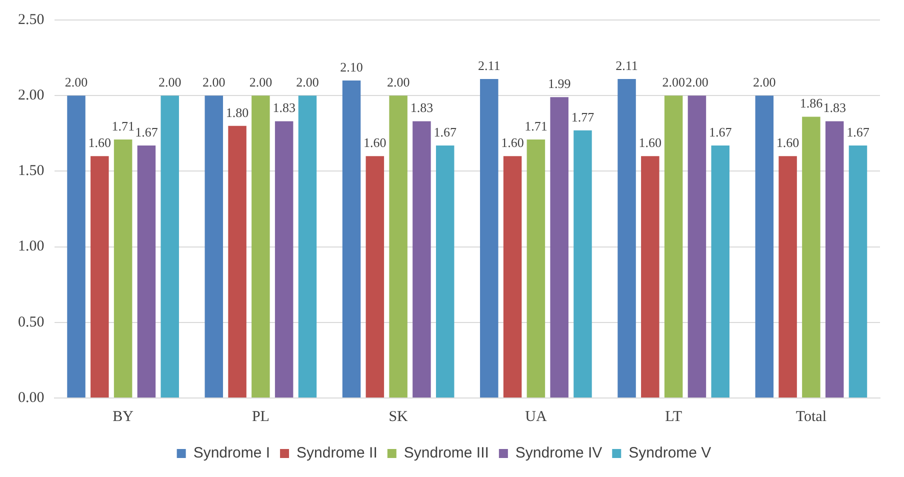  Describe the element at coordinates (237, 112) in the screenshot. I see `data-label: 1.80` at that location.